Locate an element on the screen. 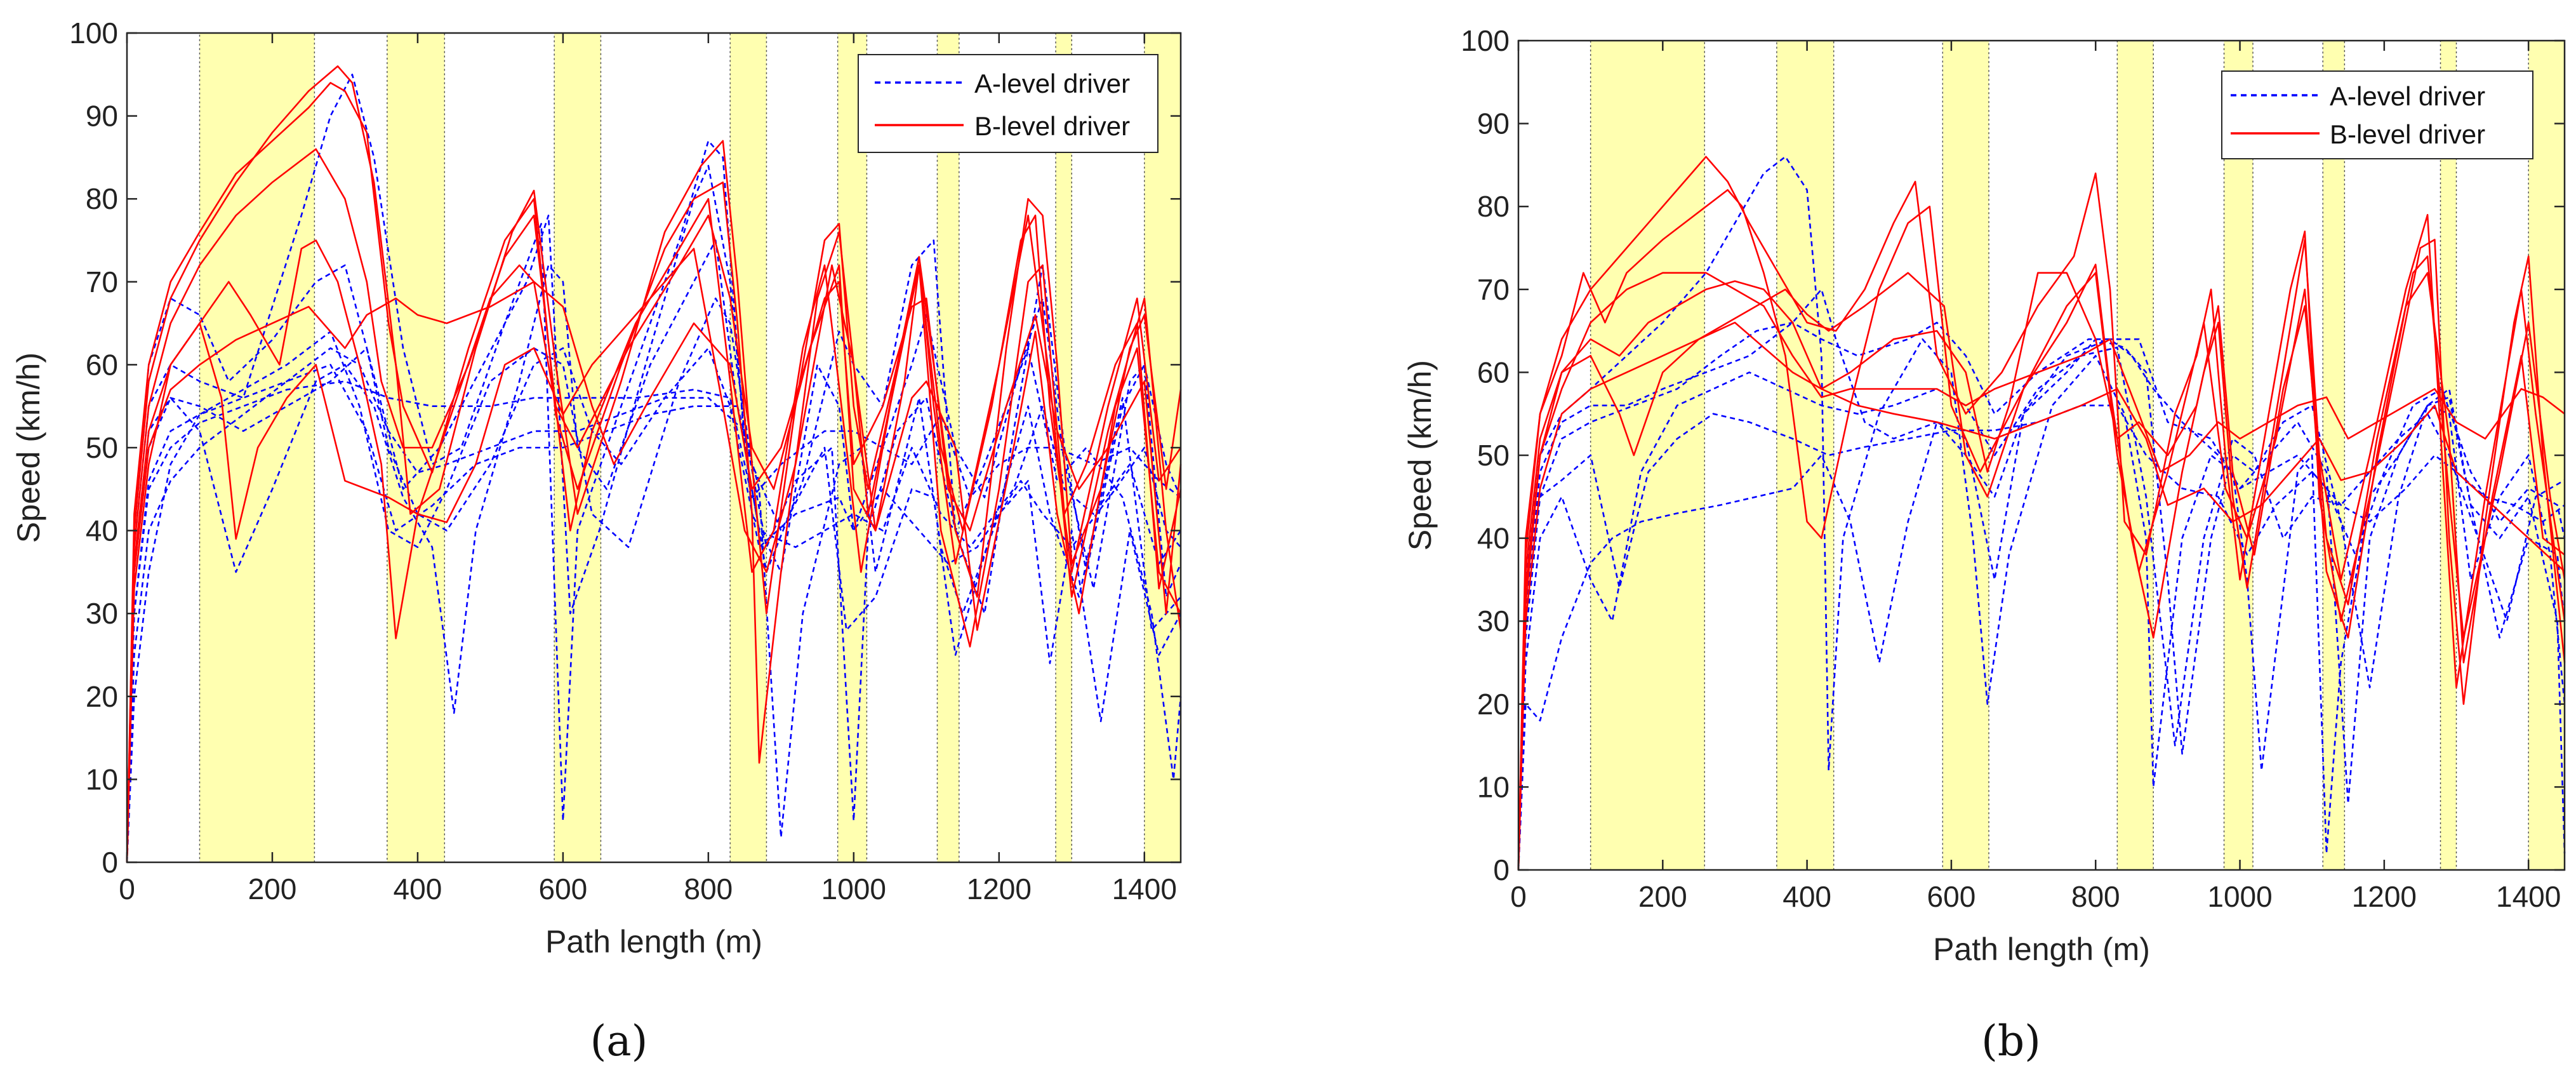 This screenshot has width=2576, height=1082. panel-label-b: (b) is located at coordinates (2011, 1041).